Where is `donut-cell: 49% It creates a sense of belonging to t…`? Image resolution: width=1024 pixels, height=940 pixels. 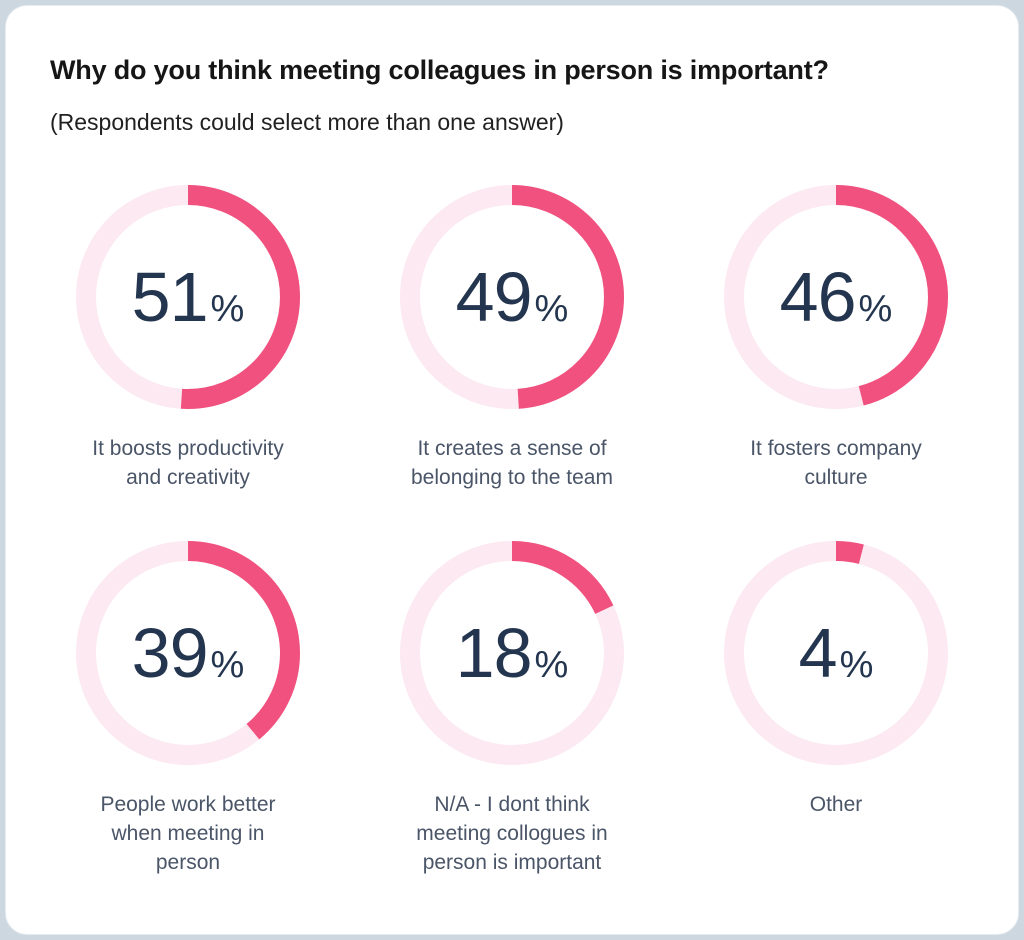
donut-cell: 49% It creates a sense of belonging to t… is located at coordinates (512, 339).